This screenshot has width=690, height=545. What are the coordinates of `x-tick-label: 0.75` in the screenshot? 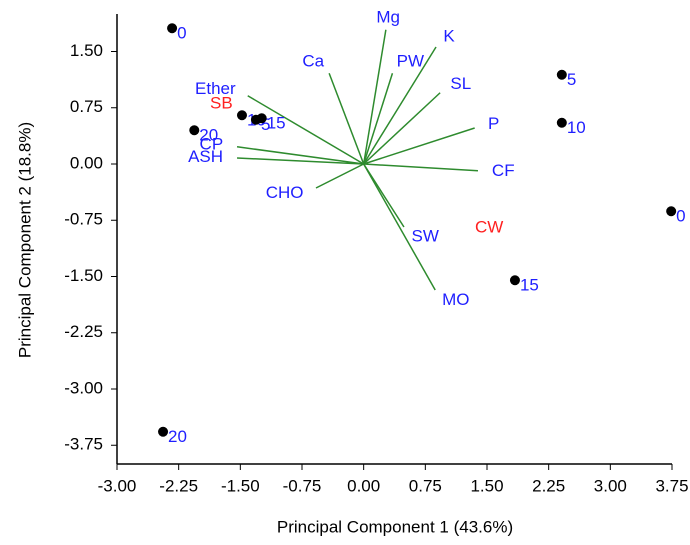 It's located at (425, 485).